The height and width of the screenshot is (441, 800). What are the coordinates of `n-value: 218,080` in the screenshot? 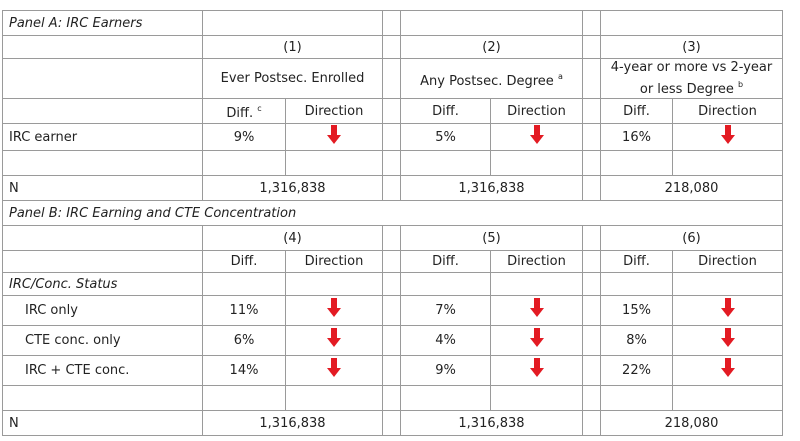 It's located at (691, 423).